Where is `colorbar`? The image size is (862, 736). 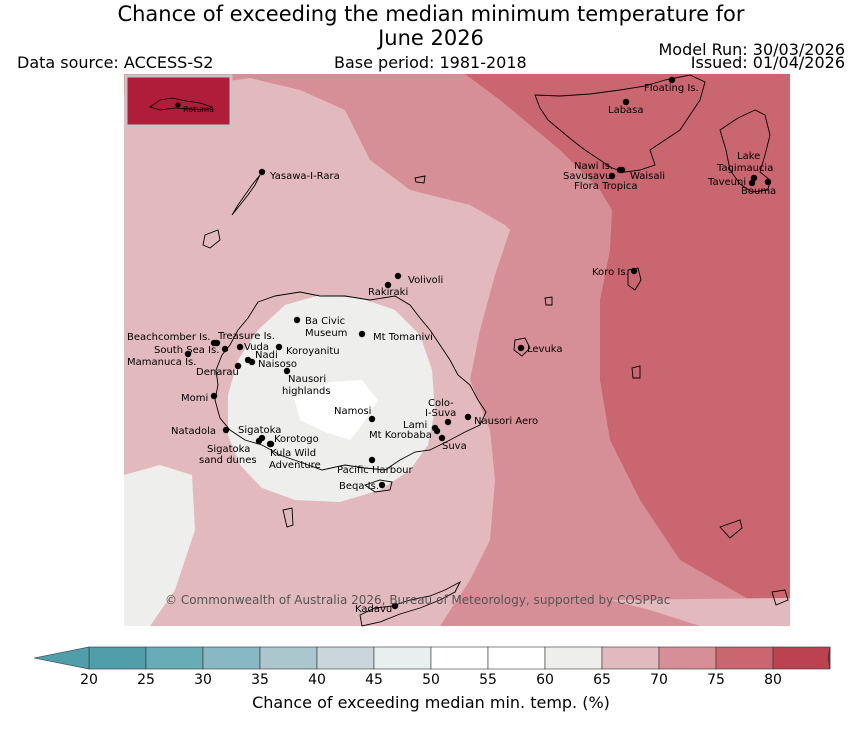
colorbar is located at coordinates (432, 658).